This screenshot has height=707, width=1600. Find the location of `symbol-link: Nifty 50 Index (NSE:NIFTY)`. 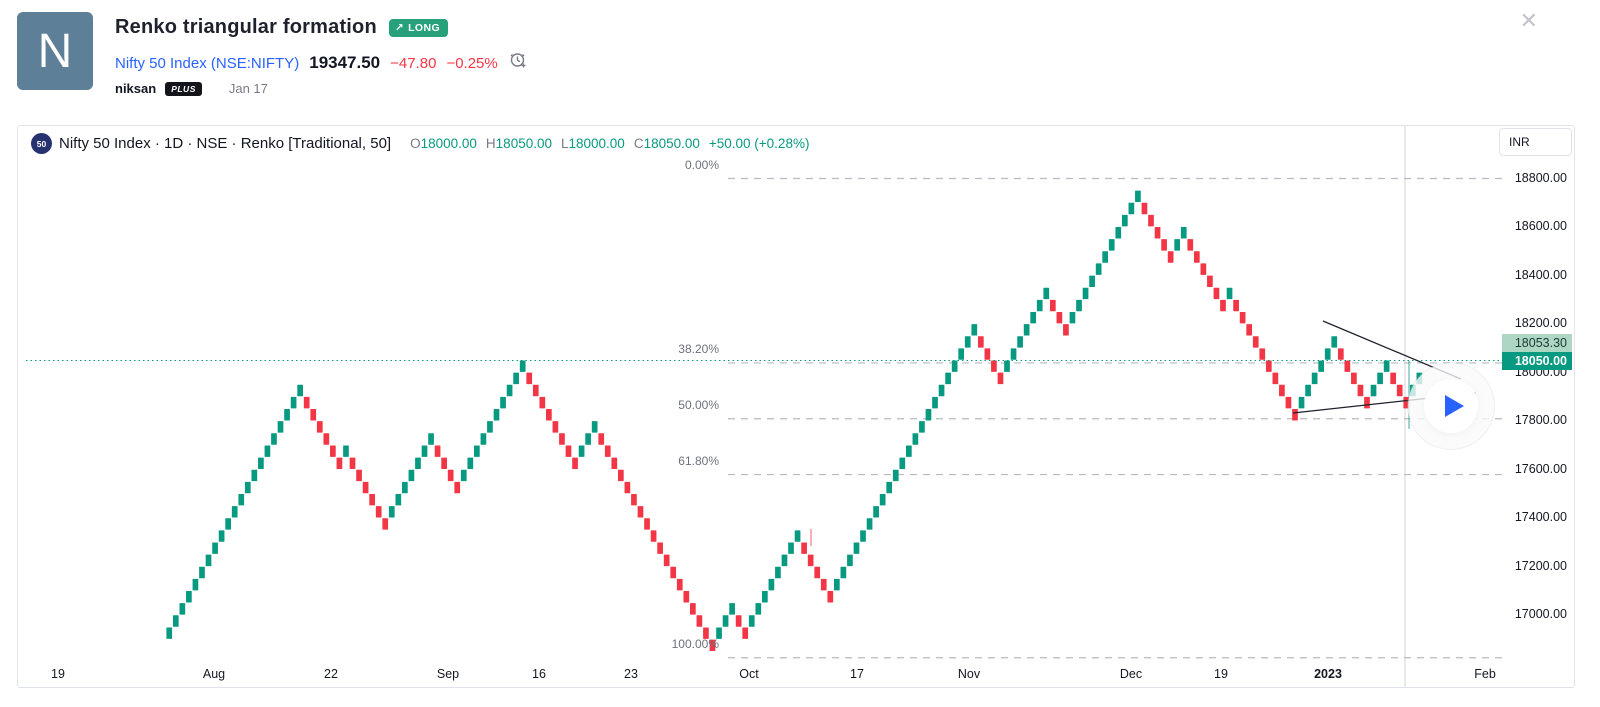

symbol-link: Nifty 50 Index (NSE:NIFTY) is located at coordinates (207, 63).